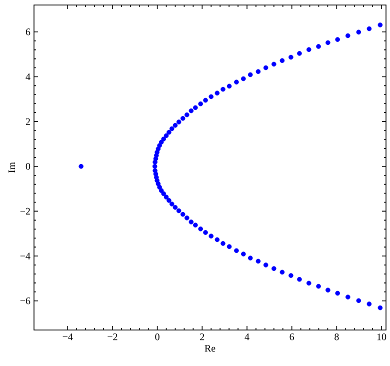 The width and height of the screenshot is (390, 366). Describe the element at coordinates (67, 337) in the screenshot. I see `x-tick-label: −4` at that location.